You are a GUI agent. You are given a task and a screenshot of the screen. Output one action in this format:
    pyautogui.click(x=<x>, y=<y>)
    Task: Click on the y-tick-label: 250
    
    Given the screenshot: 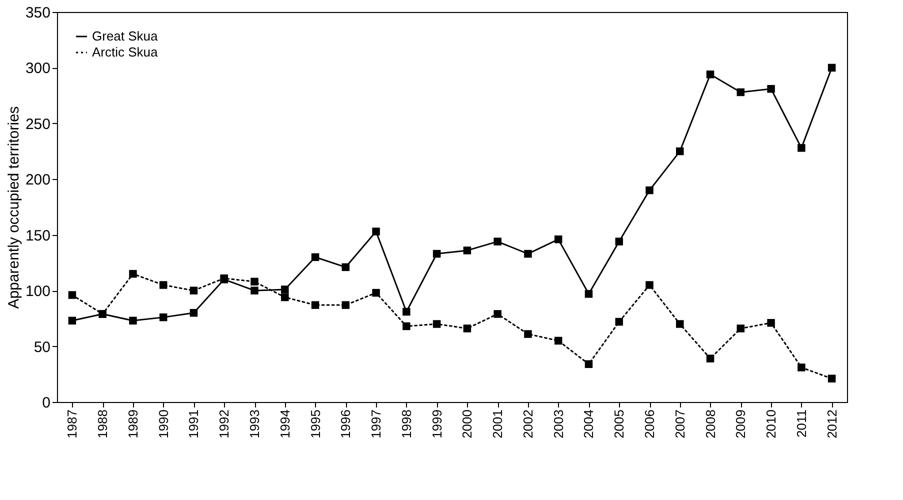 What is the action you would take?
    pyautogui.click(x=37, y=124)
    